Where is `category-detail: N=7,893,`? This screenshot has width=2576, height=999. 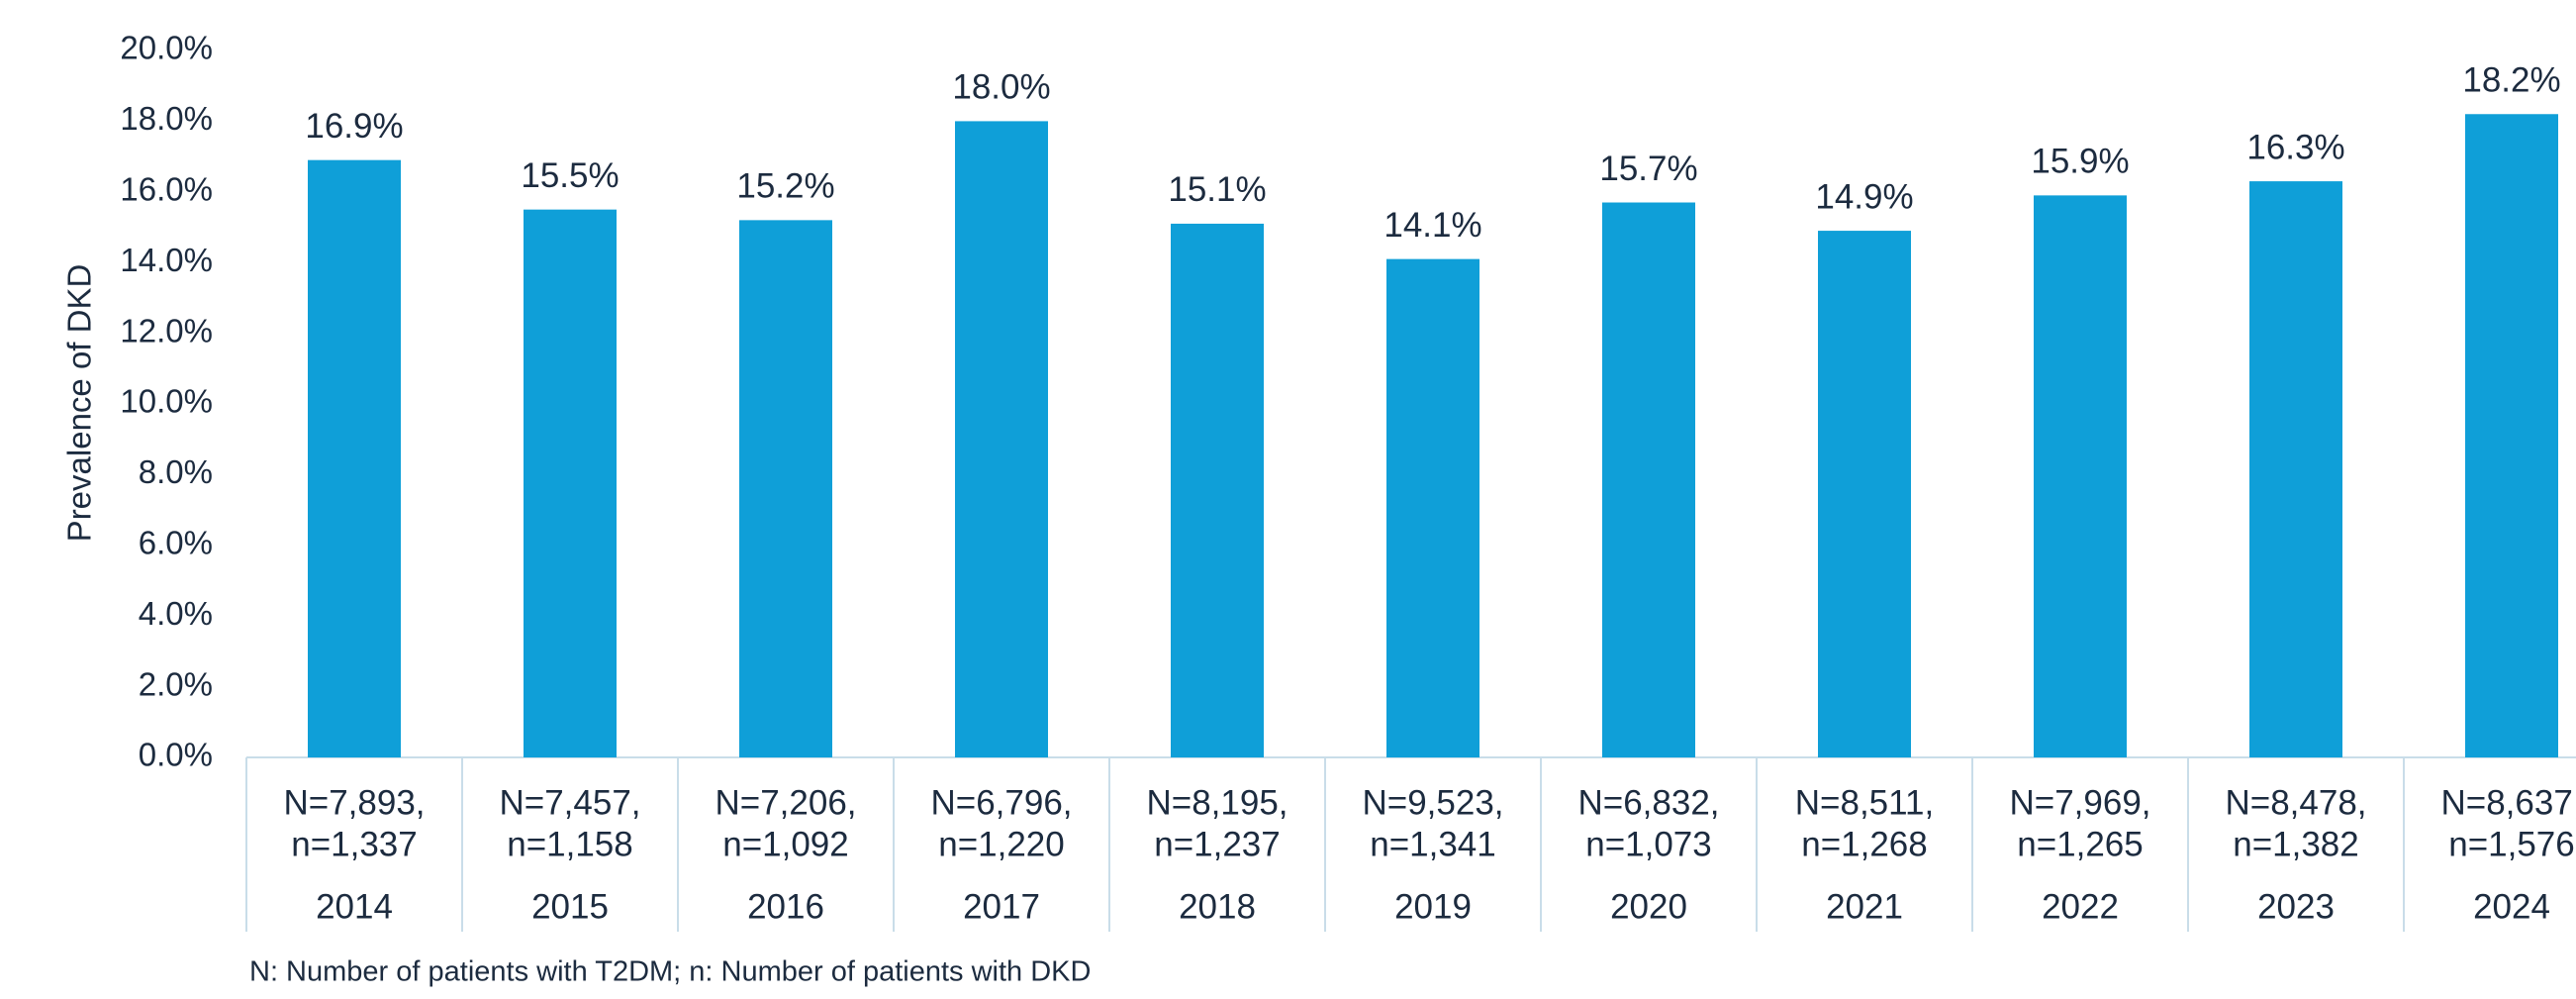 category-detail: N=7,893, is located at coordinates (354, 802).